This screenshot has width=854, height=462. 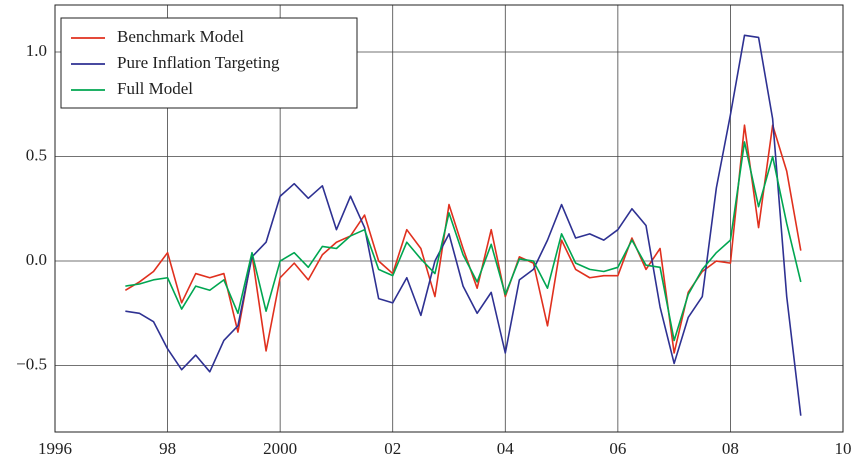 I want to click on y-tick-label: 1.0, so click(x=36, y=50).